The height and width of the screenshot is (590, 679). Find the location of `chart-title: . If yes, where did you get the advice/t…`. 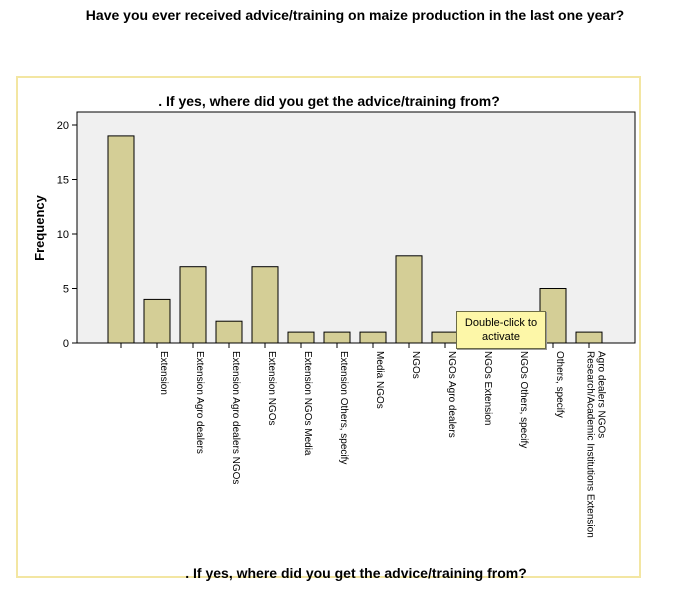

chart-title: . If yes, where did you get the advice/t… is located at coordinates (329, 101).